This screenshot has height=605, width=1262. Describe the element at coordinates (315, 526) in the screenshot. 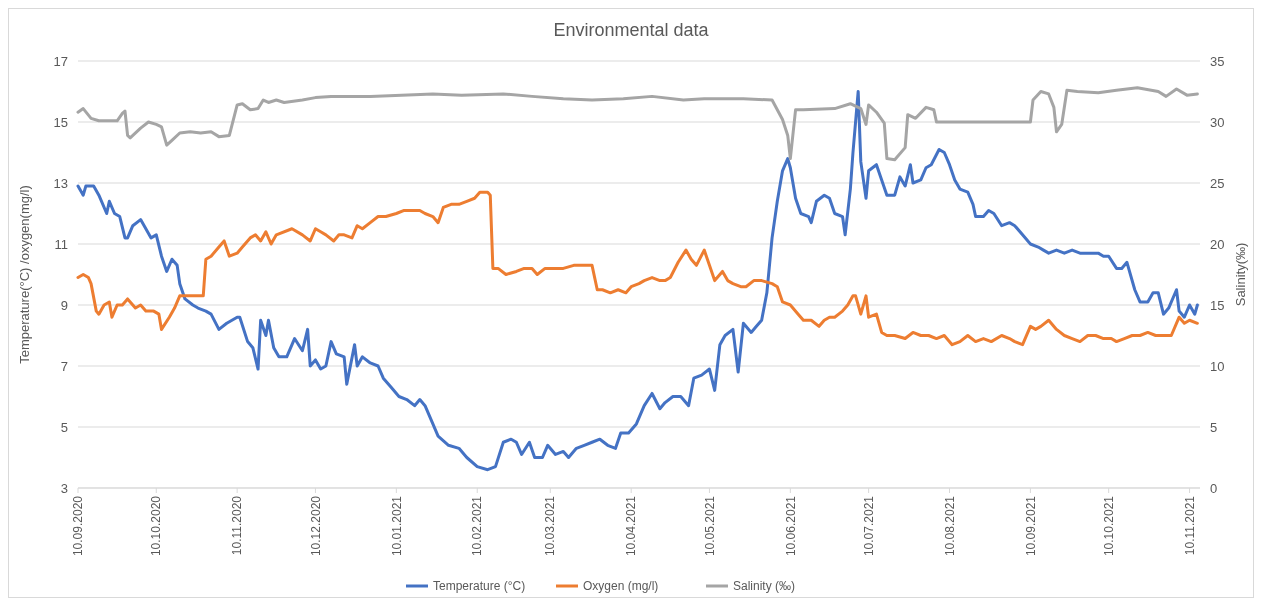

I see `x-tick-label: 10.12.2020` at that location.